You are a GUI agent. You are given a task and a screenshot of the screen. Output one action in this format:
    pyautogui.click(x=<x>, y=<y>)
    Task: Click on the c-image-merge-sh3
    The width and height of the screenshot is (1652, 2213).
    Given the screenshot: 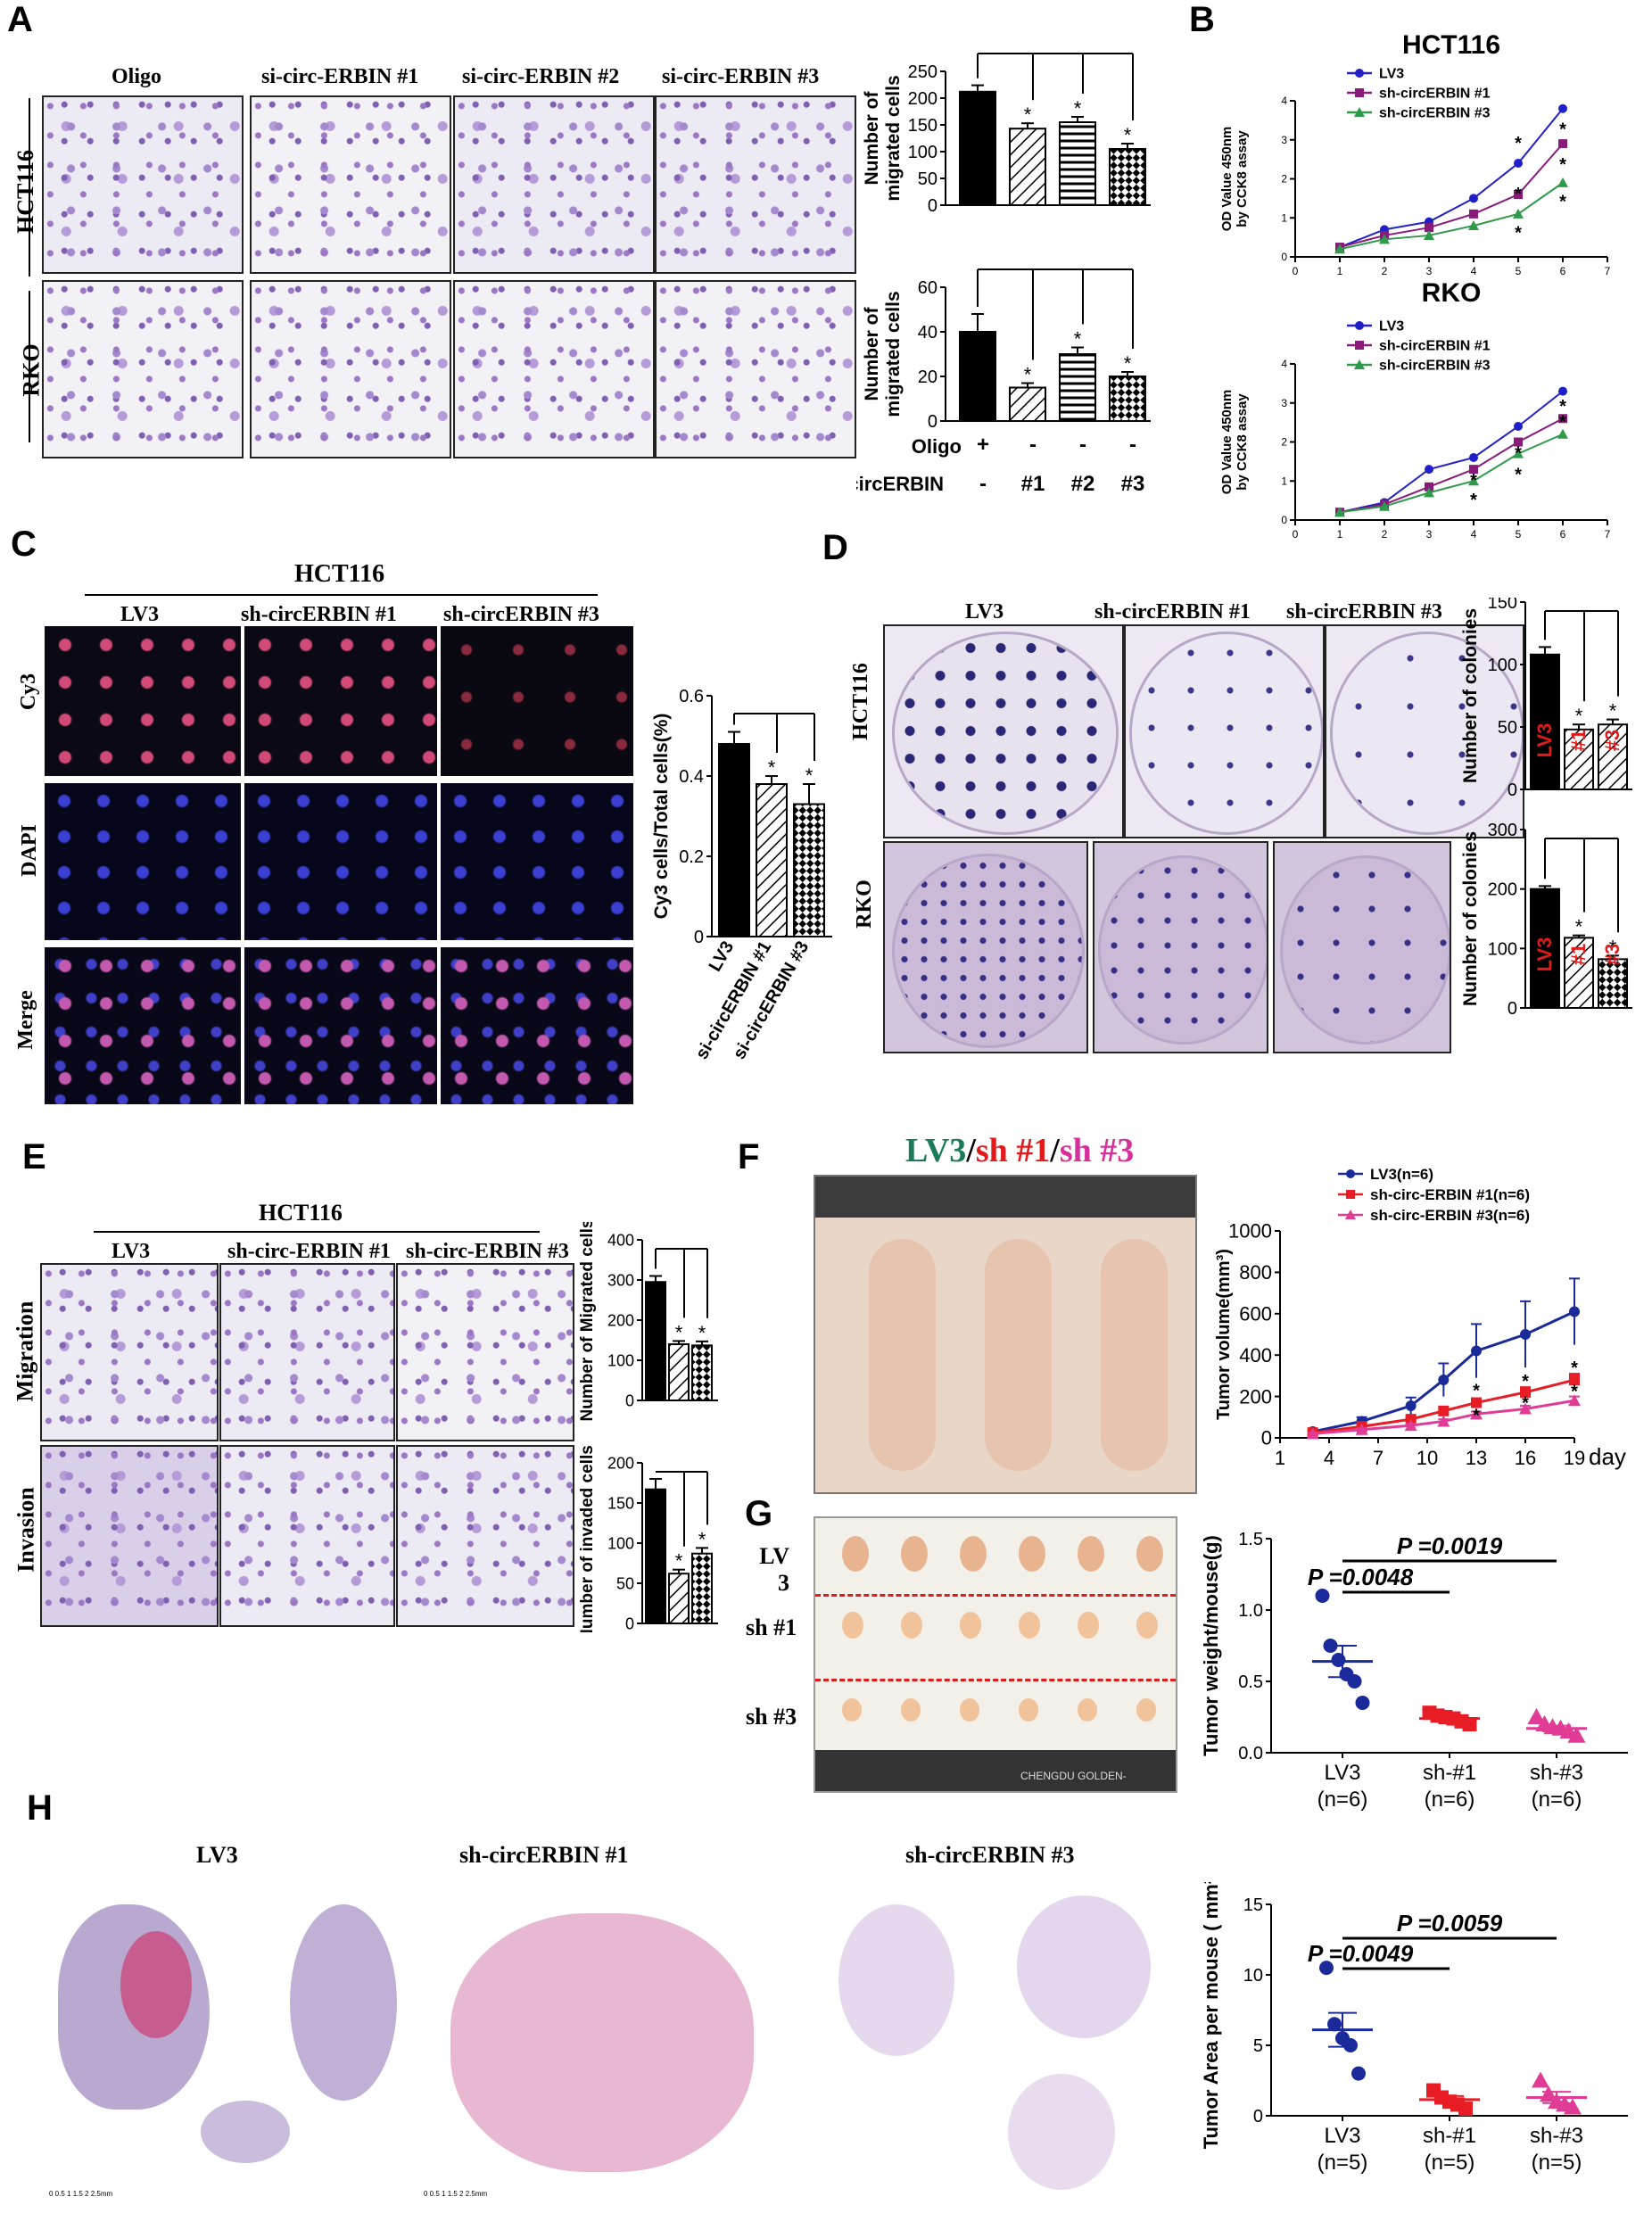 What is the action you would take?
    pyautogui.click(x=537, y=1025)
    